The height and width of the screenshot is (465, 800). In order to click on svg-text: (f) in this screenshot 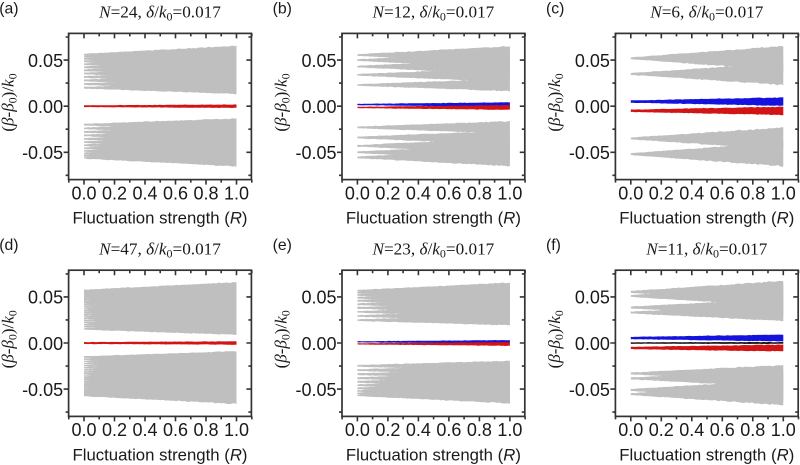, I will do `click(553, 245)`.